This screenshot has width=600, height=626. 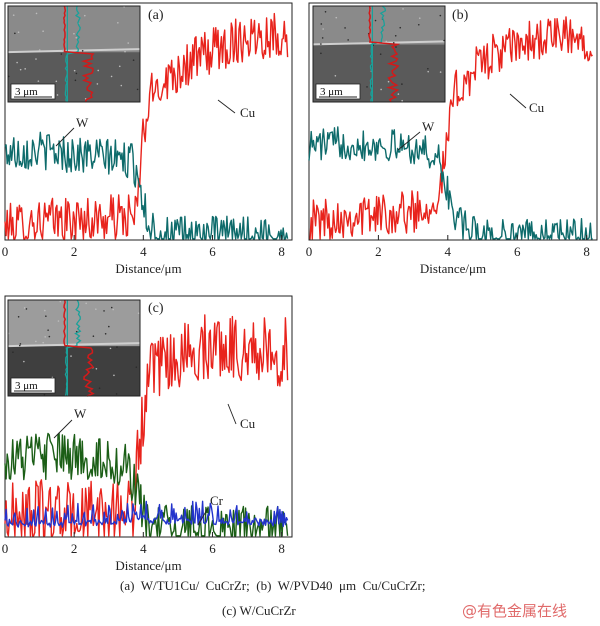 I want to click on series-line-w, so click(x=146, y=185).